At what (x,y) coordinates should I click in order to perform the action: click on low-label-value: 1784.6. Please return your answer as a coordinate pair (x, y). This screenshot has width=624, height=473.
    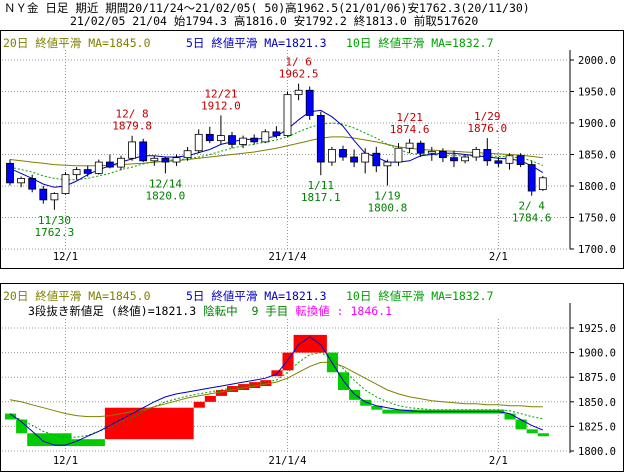
    Looking at the image, I should click on (532, 218).